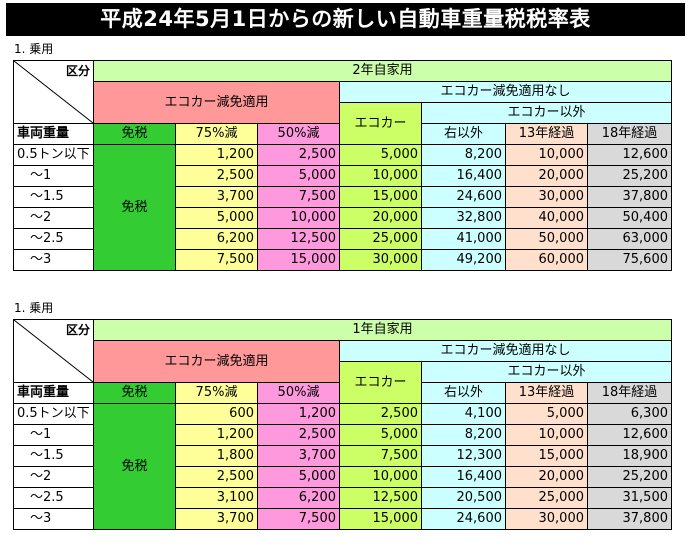 This screenshot has height=545, width=691. I want to click on value-50-cell: 2,500, so click(298, 155).